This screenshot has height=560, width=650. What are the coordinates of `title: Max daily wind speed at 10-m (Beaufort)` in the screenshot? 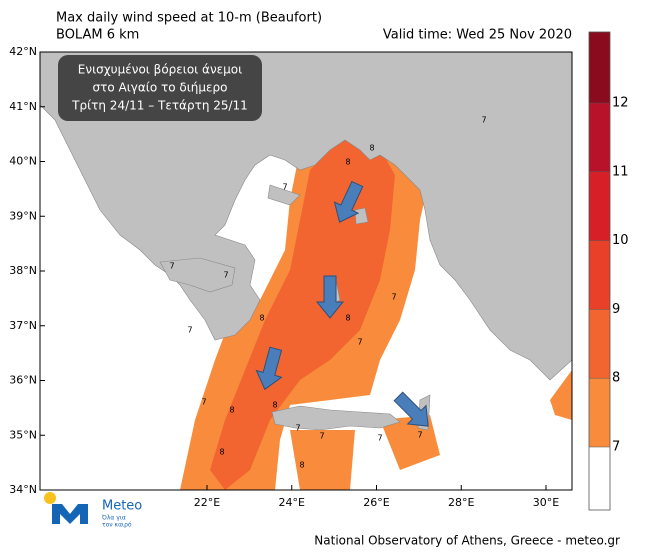 It's located at (189, 18).